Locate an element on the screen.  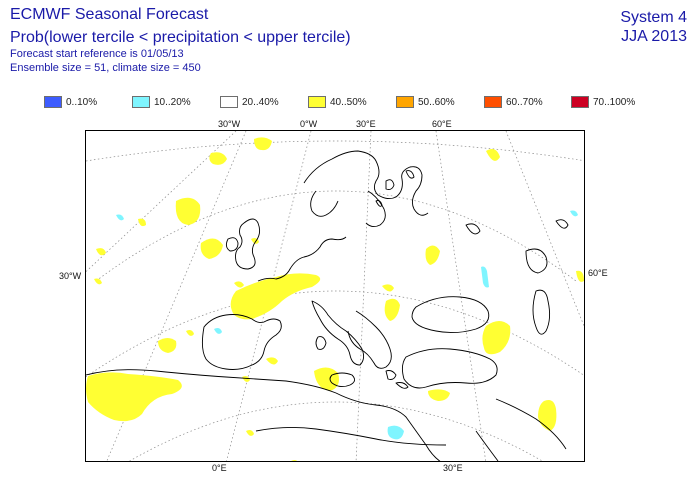
axis-label-bottom-30e: 30°E is located at coordinates (453, 468).